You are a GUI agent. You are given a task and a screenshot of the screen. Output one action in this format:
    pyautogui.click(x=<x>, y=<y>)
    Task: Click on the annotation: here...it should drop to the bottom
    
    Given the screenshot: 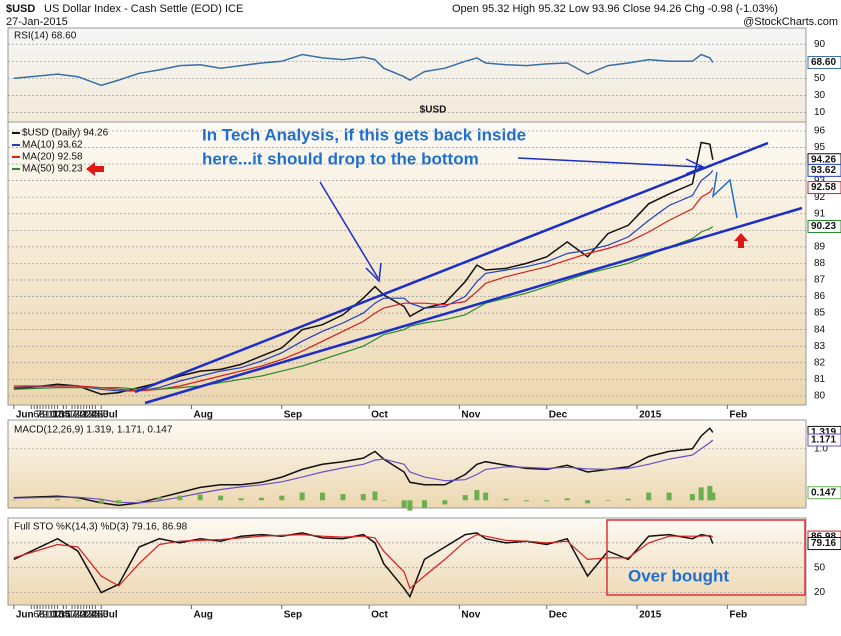 What is the action you would take?
    pyautogui.click(x=340, y=158)
    